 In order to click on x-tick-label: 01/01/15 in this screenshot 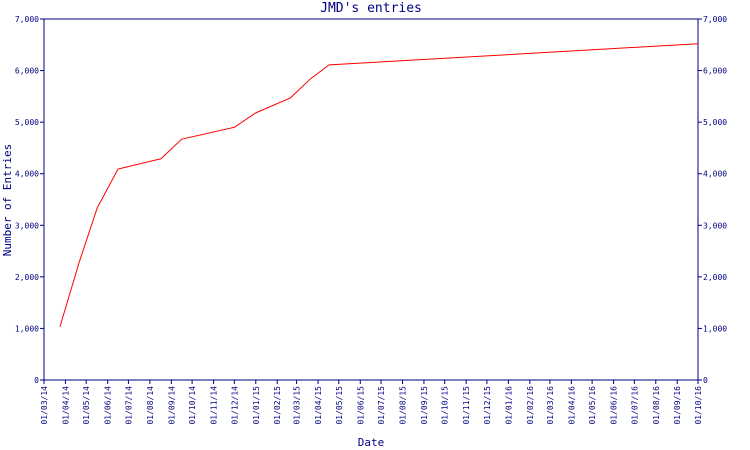, I will do `click(256, 405)`.